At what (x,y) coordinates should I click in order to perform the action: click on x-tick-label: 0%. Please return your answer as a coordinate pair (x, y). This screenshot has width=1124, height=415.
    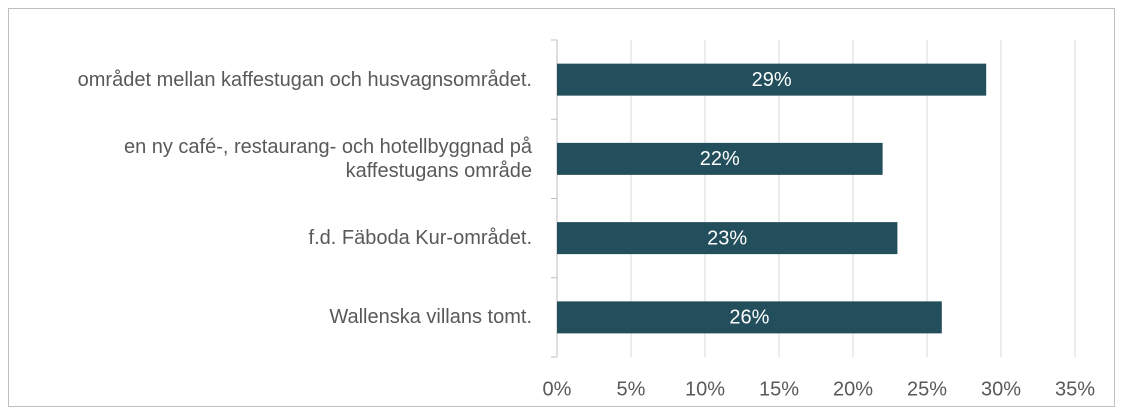
    Looking at the image, I should click on (557, 389).